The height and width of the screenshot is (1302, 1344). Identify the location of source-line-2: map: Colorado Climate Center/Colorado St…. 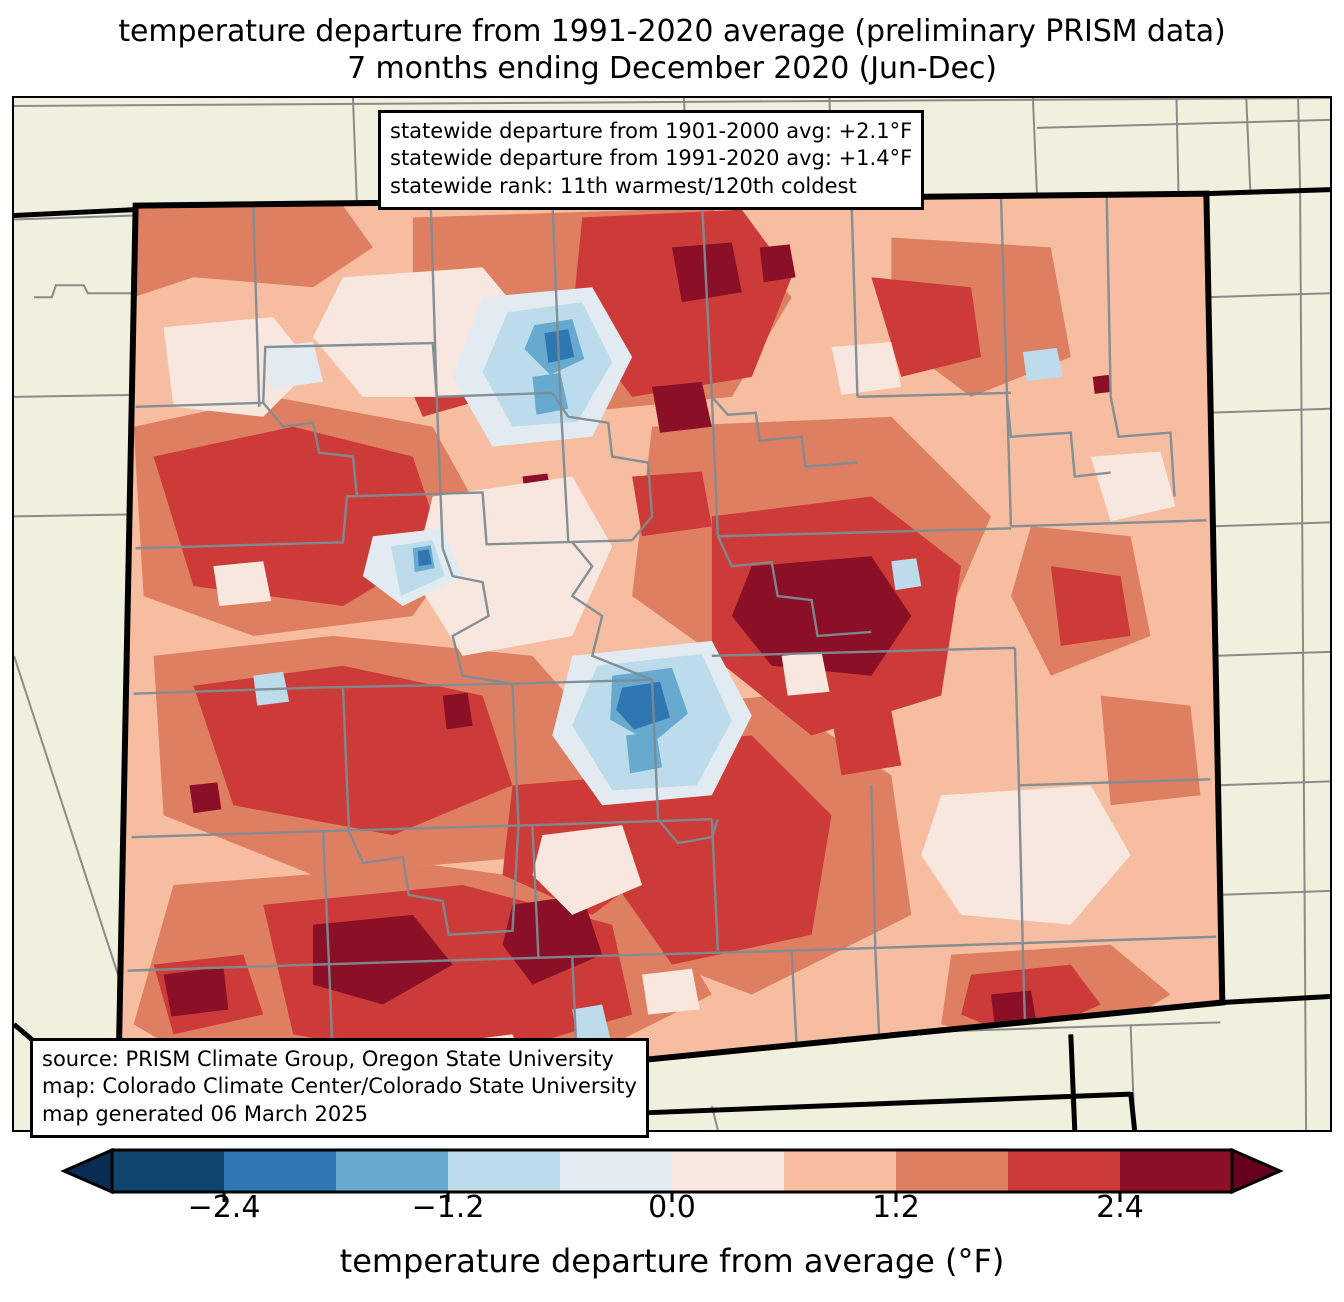
(339, 1086).